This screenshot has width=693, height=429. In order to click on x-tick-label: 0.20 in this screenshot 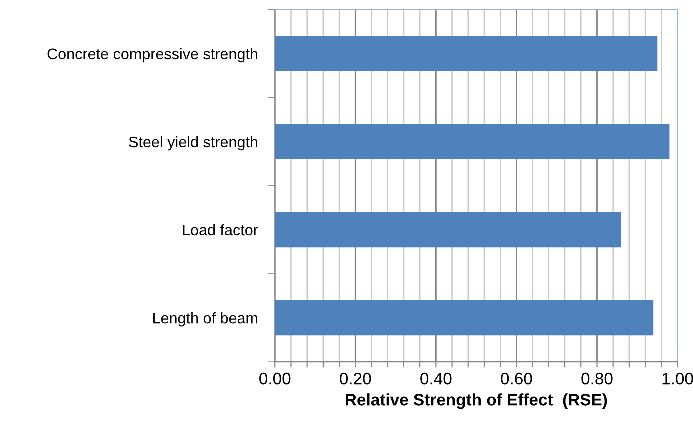, I will do `click(356, 378)`.